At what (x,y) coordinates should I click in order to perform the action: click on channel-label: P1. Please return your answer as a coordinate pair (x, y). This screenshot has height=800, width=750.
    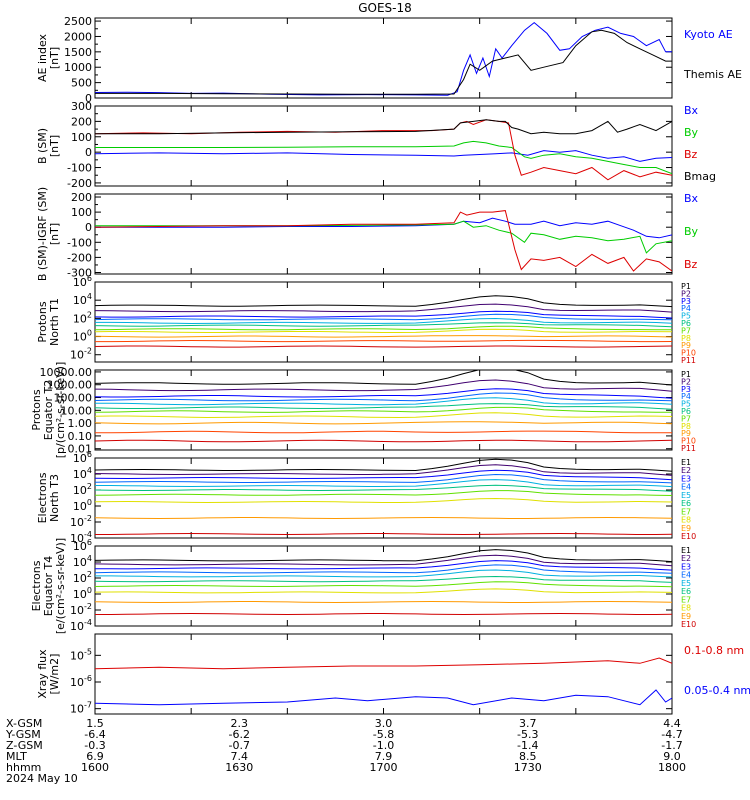
    Looking at the image, I should click on (686, 374).